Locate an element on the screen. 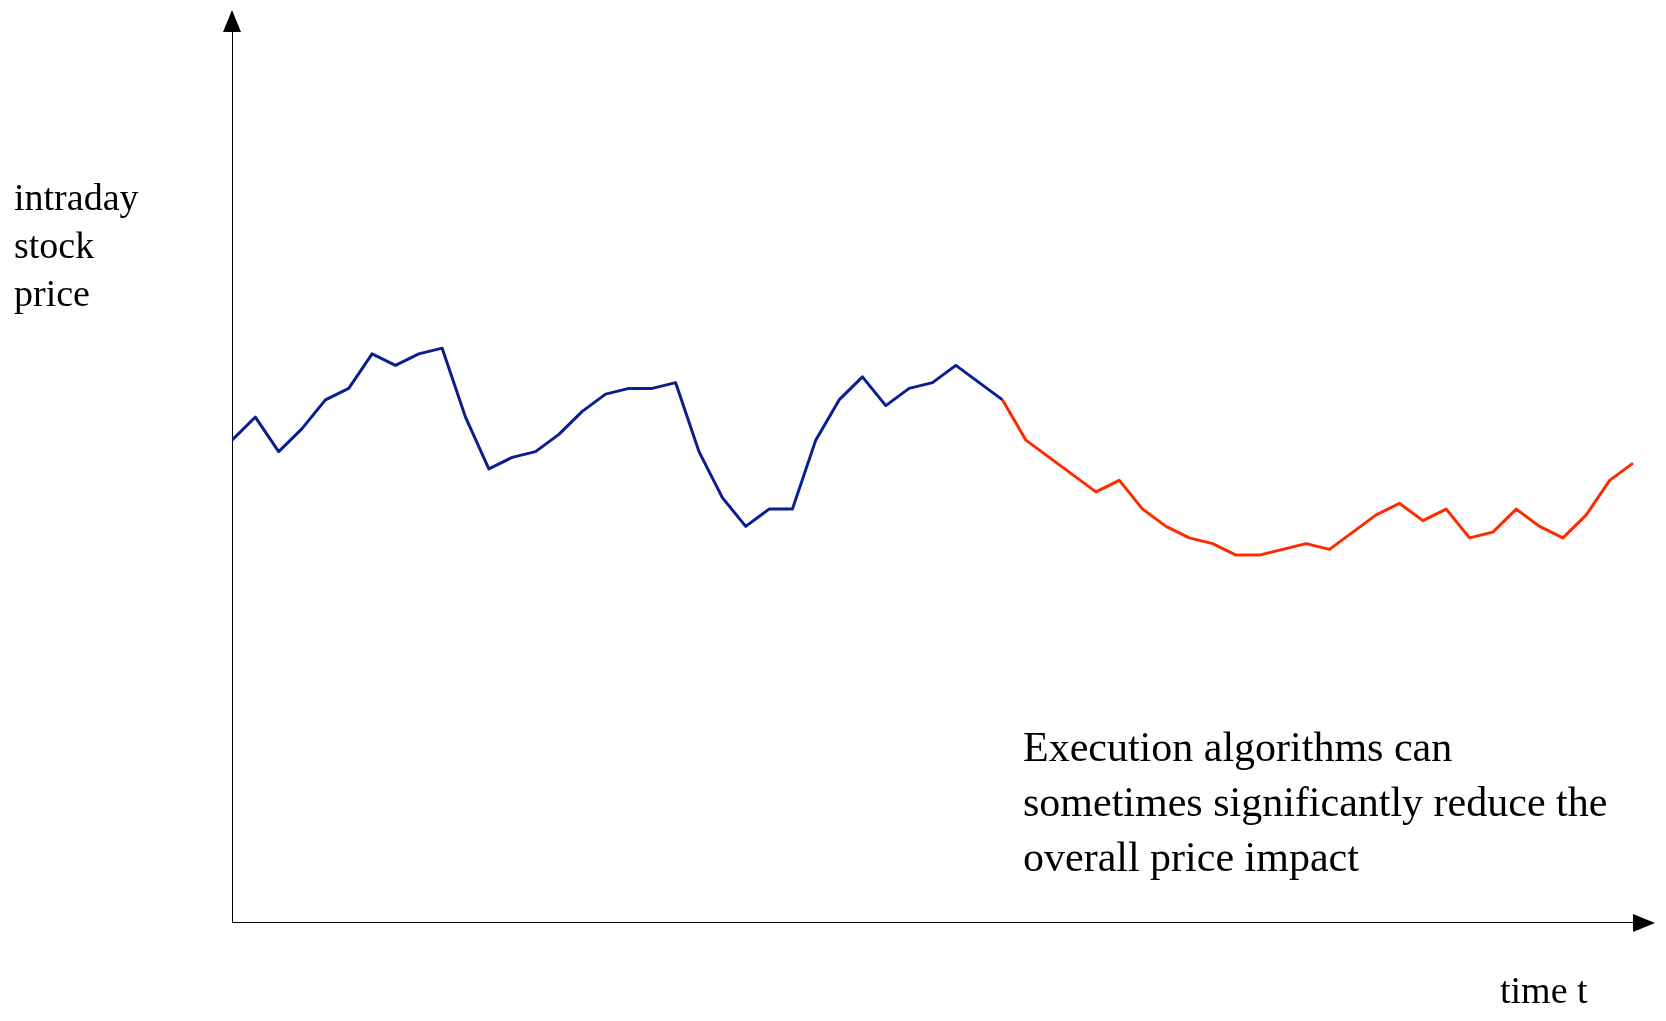 Image resolution: width=1666 pixels, height=1021 pixels. y-axis-title: intraday stock price is located at coordinates (77, 245).